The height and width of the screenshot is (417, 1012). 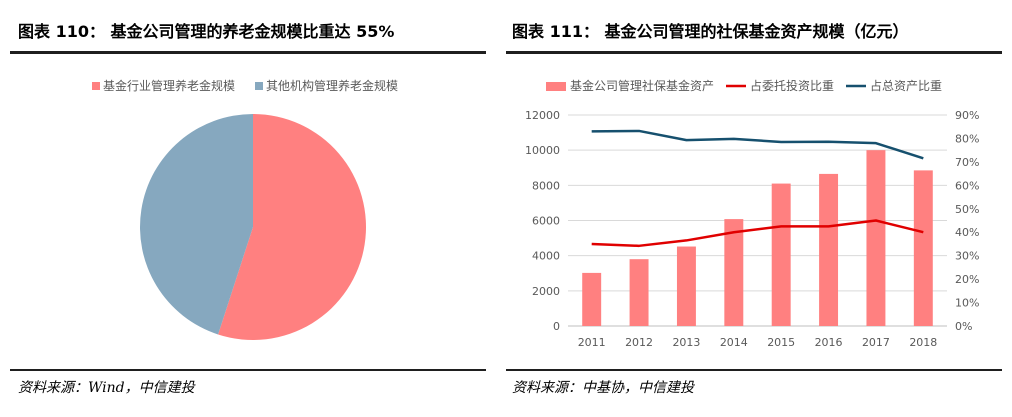 I want to click on y-right-tick-7: 70%, so click(x=967, y=162).